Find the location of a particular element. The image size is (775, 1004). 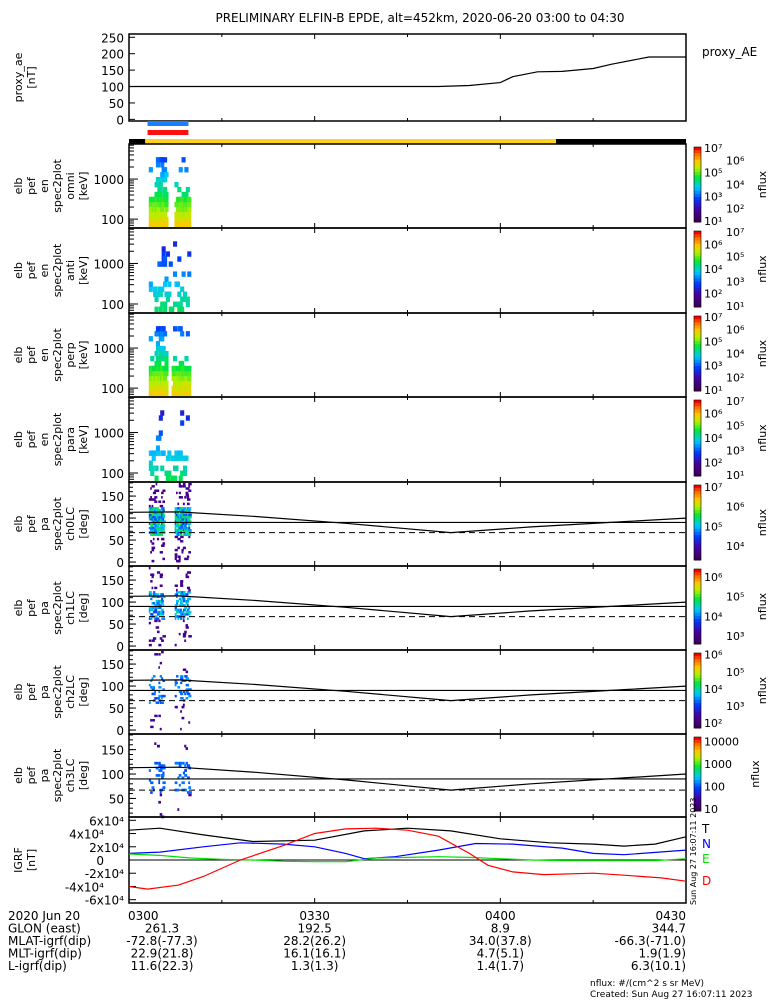

colorbar-tick-label: 10⁵ is located at coordinates (735, 672).